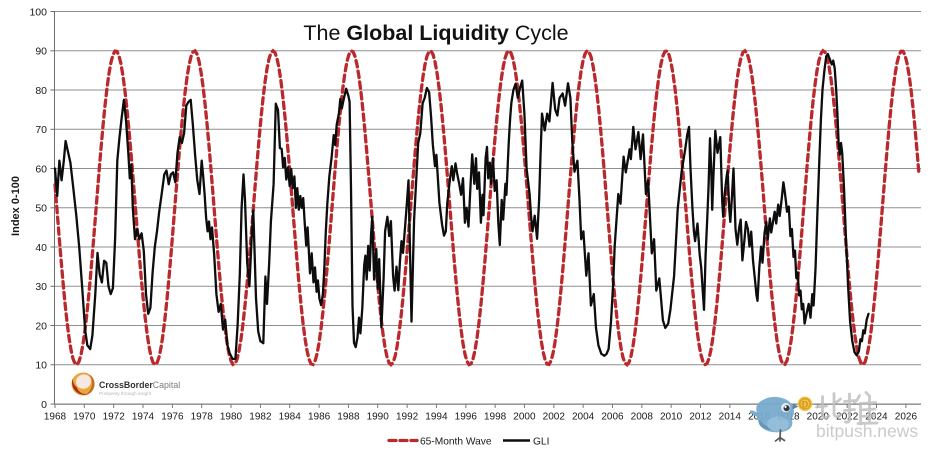  What do you see at coordinates (456, 441) in the screenshot?
I see `svg-text: 65-Month Wave` at bounding box center [456, 441].